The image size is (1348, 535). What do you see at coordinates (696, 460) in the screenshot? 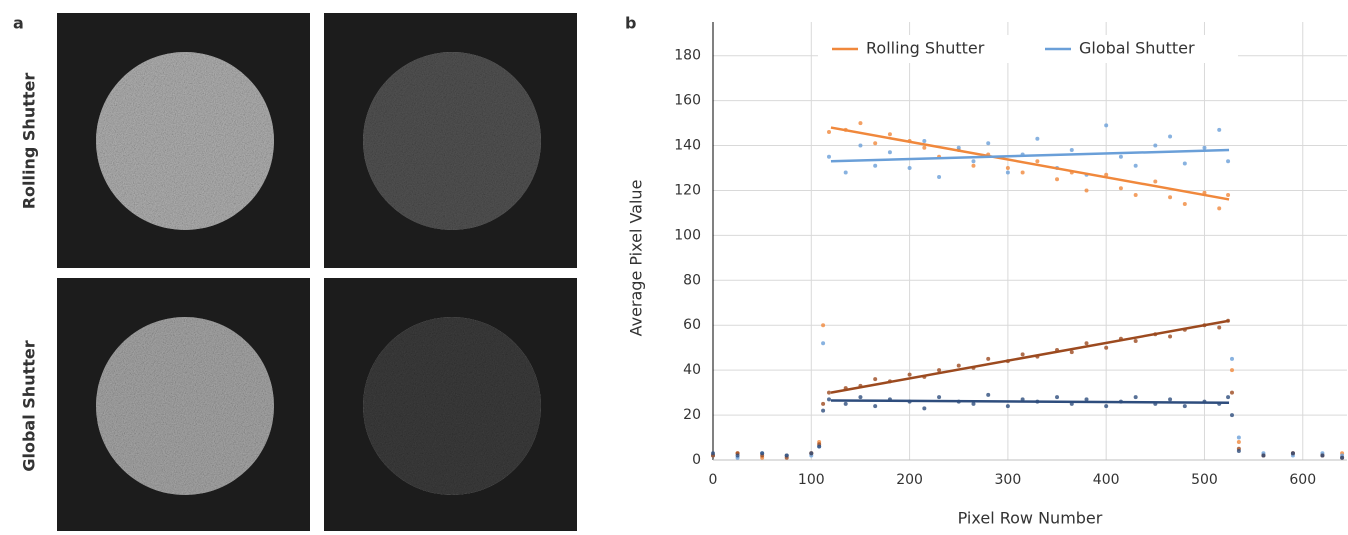
I see `y-tick-label: 0` at bounding box center [696, 460].